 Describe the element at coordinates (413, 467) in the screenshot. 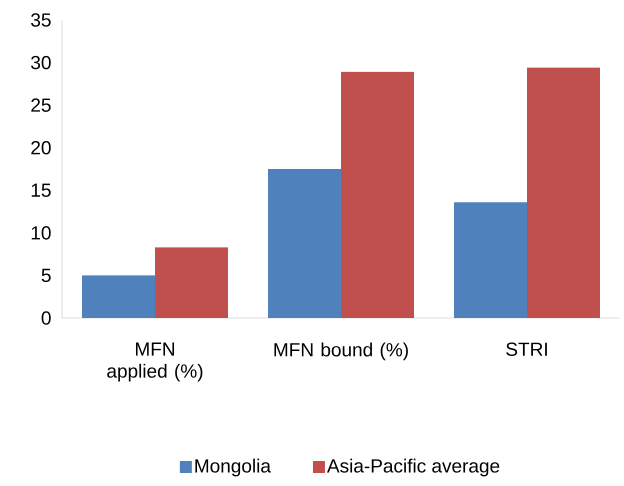

I see `legend-label: Asia-Pacific average` at that location.